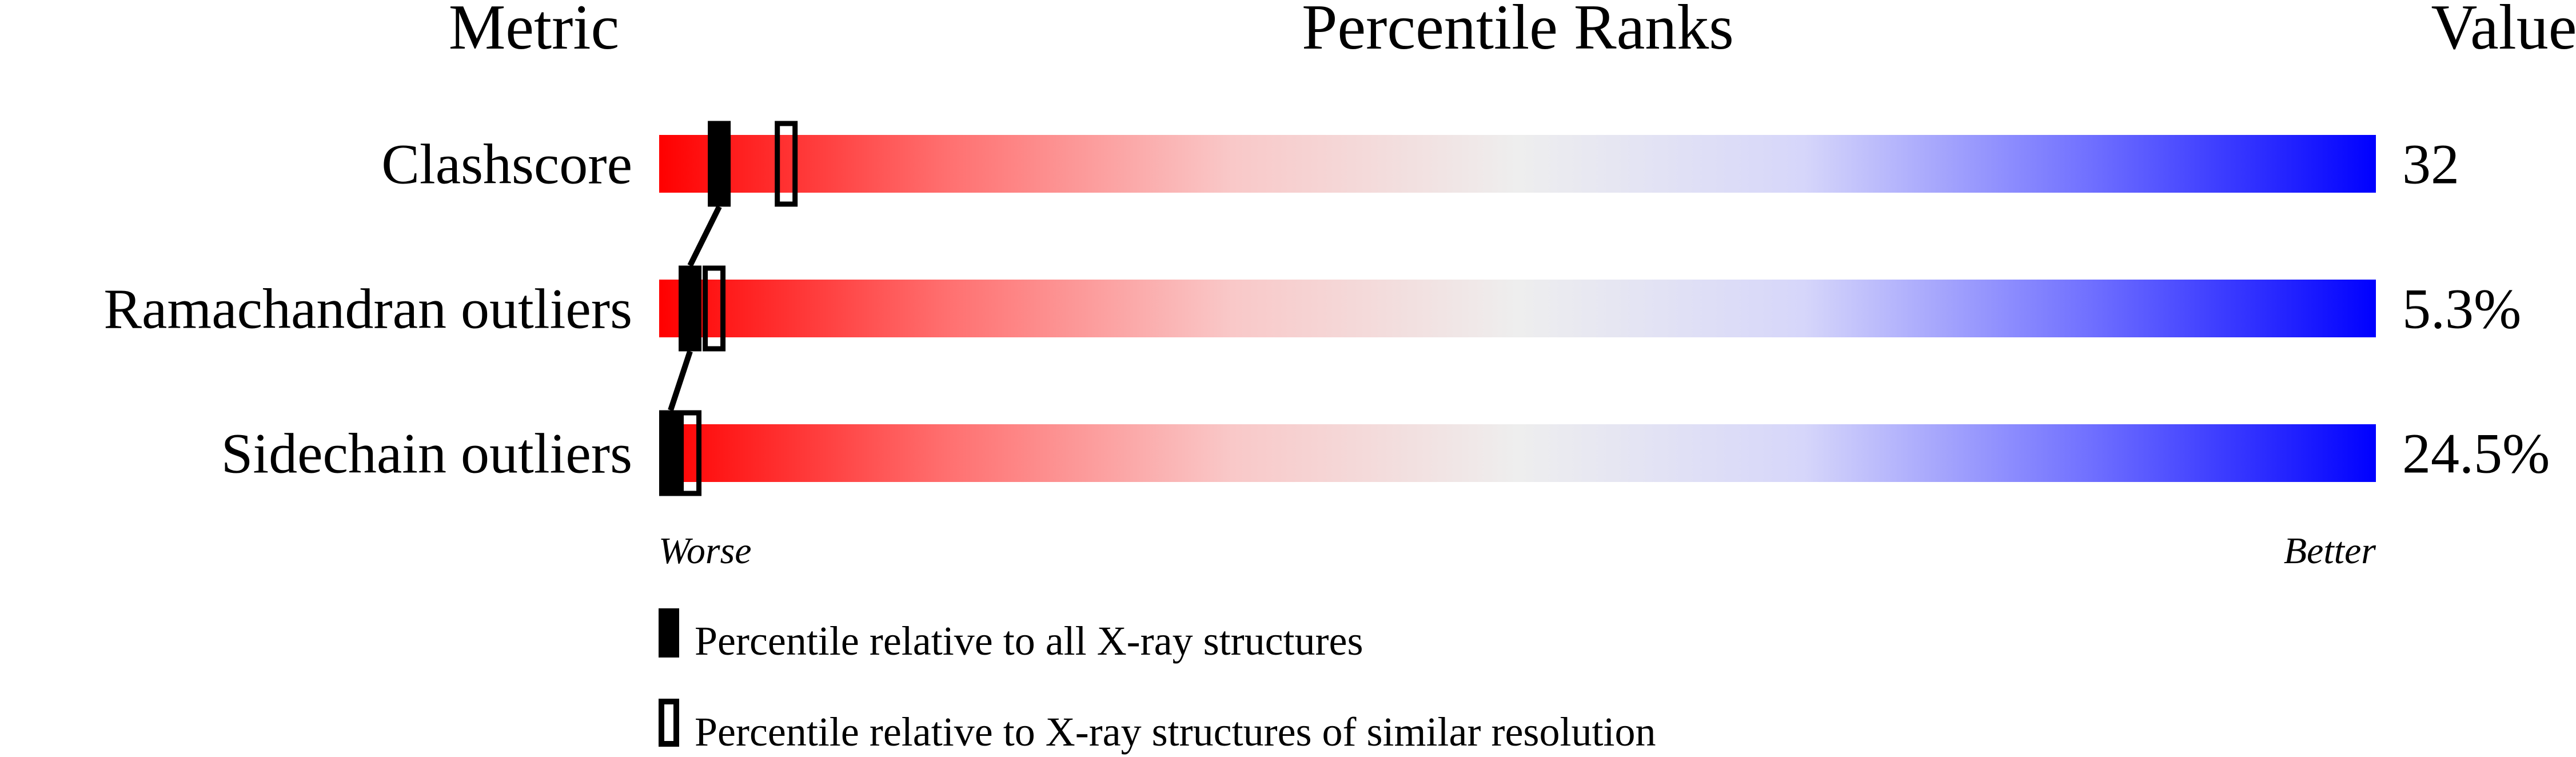  Describe the element at coordinates (2503, 32) in the screenshot. I see `header-value: Value` at that location.